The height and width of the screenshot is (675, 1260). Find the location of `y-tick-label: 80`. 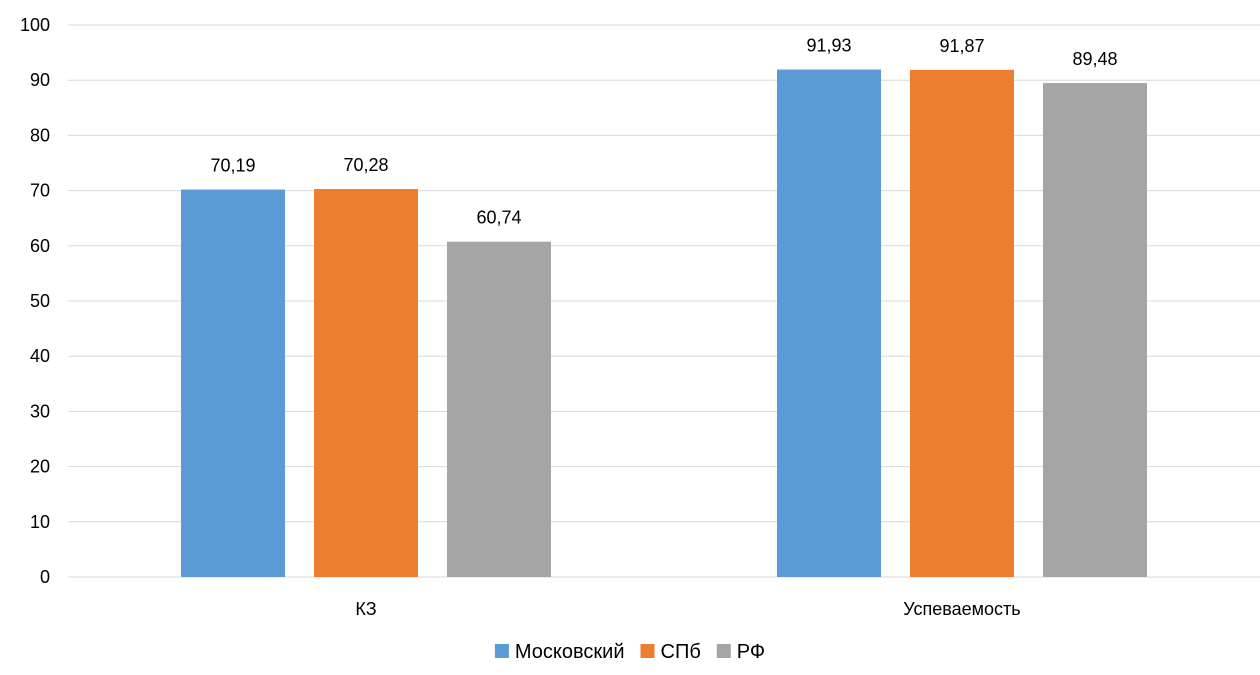

y-tick-label: 80 is located at coordinates (40, 135).